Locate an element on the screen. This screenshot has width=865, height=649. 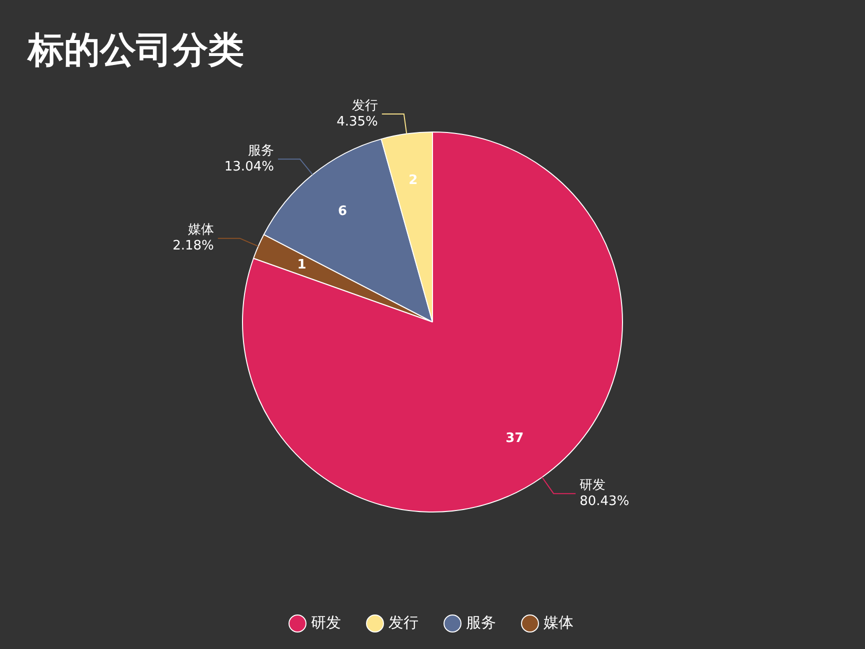
legend-label: 研发 is located at coordinates (326, 622).